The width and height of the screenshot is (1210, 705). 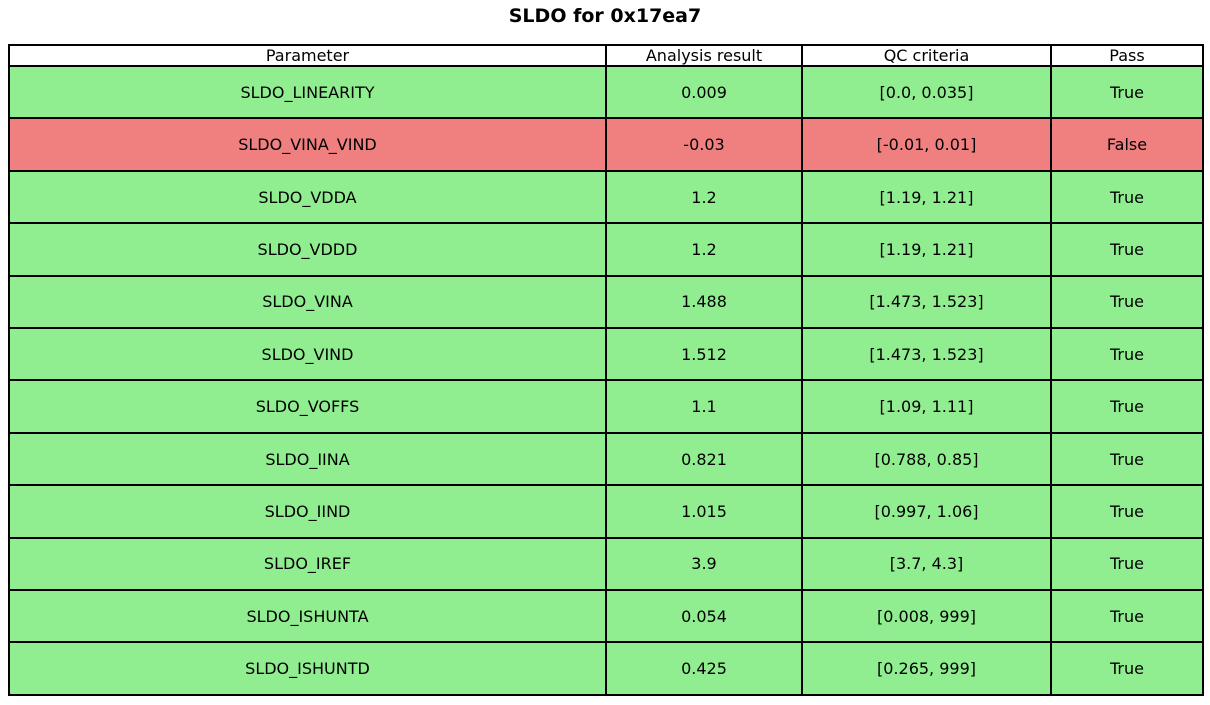 What do you see at coordinates (704, 302) in the screenshot?
I see `cell-analysis-result: 1.488` at bounding box center [704, 302].